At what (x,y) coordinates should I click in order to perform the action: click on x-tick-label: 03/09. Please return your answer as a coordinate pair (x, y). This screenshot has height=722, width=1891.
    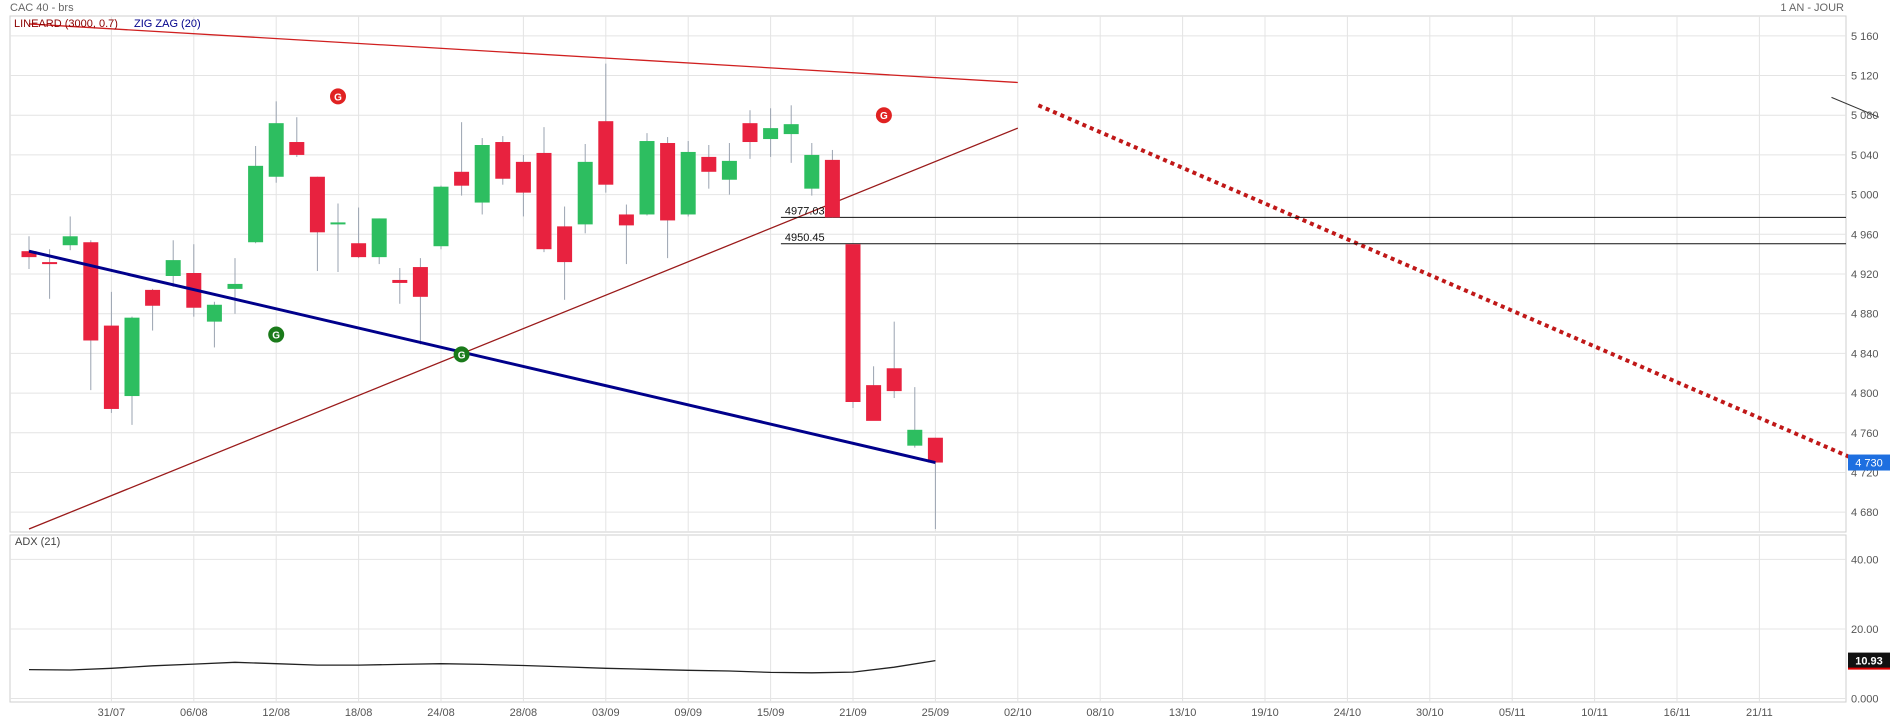
    Looking at the image, I should click on (606, 713).